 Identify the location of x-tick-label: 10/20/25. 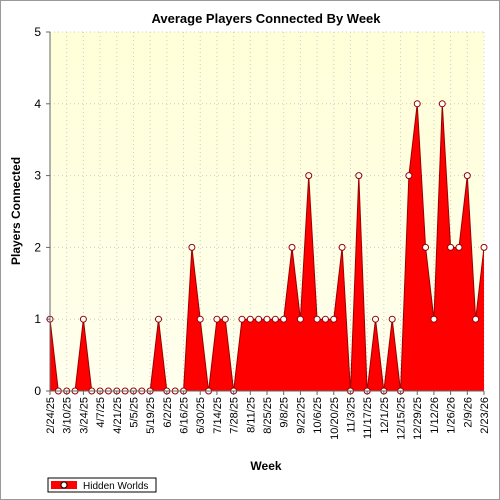
(335, 418).